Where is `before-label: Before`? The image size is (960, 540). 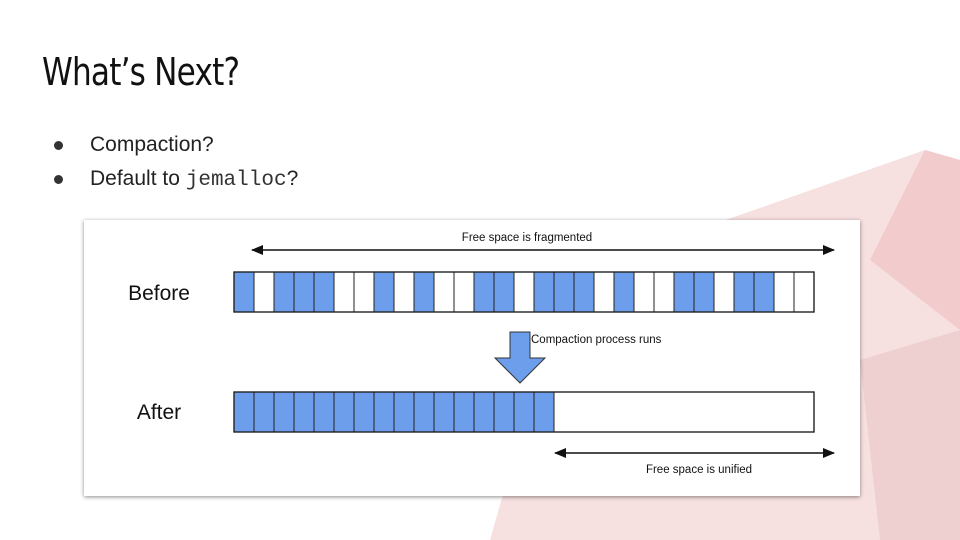 before-label: Before is located at coordinates (159, 293).